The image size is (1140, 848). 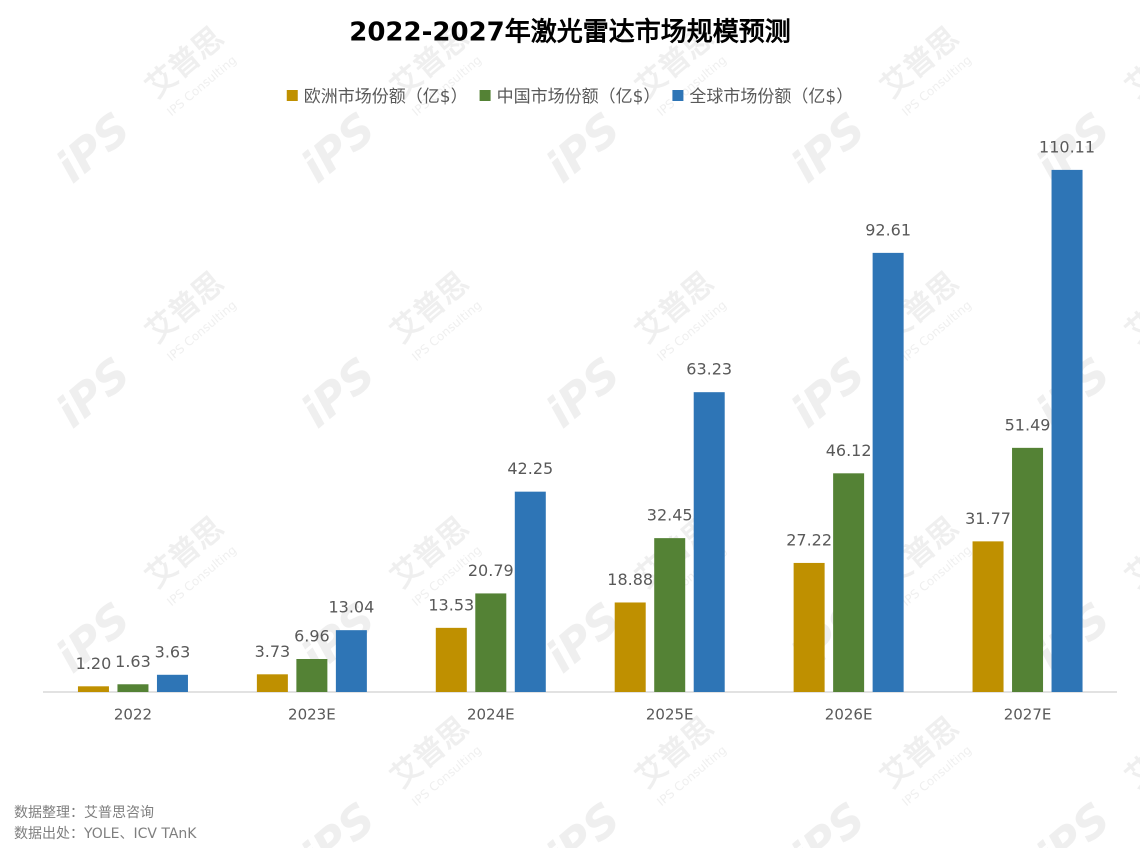 I want to click on data-label: 27.22, so click(x=809, y=539).